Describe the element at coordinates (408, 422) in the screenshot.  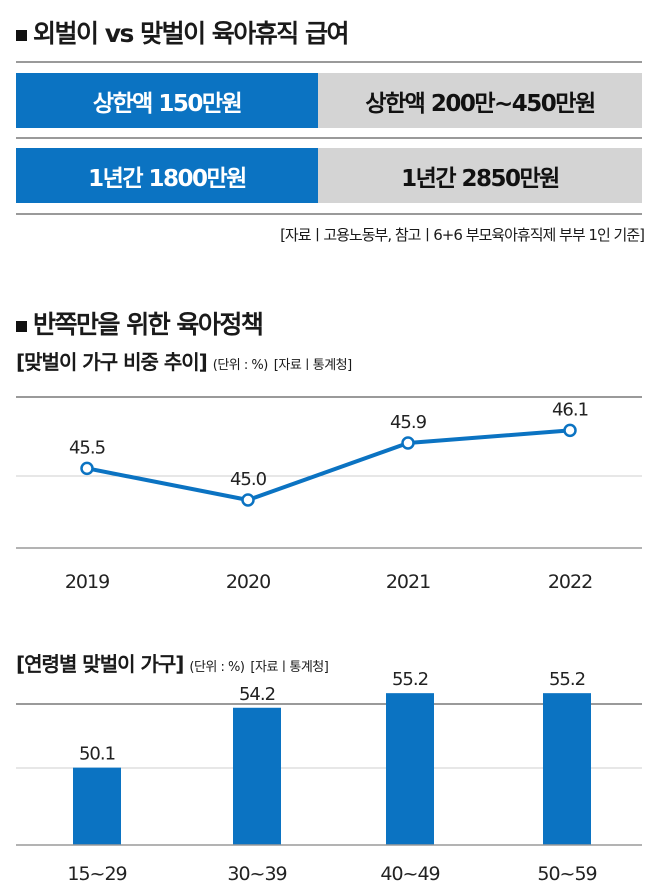
I see `line-data-label: 45.9` at that location.